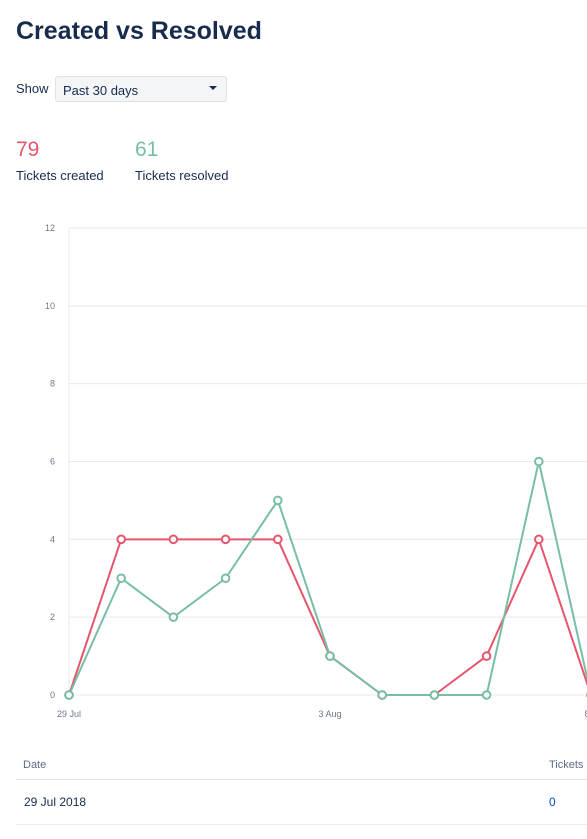 The image size is (587, 839). Describe the element at coordinates (35, 765) in the screenshot. I see `date-column-header: Date` at that location.